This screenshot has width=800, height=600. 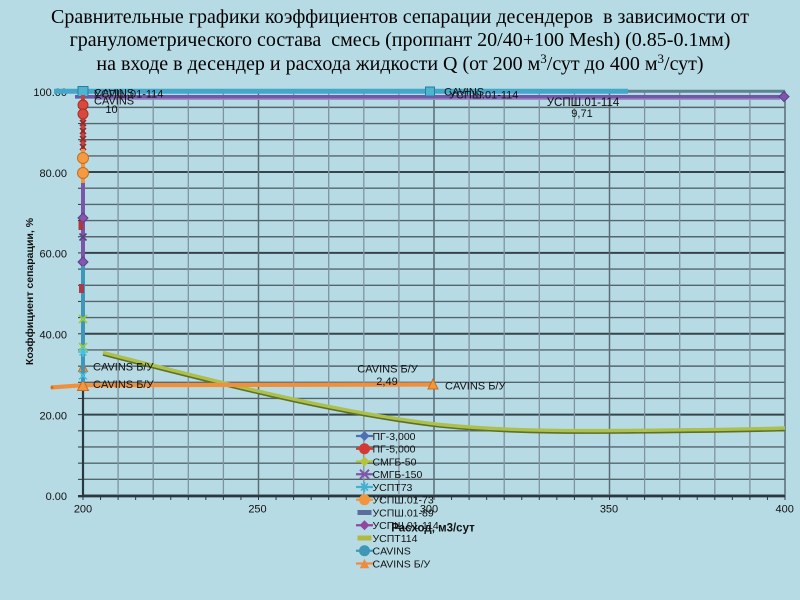 I want to click on svg-text: 400, so click(x=785, y=510).